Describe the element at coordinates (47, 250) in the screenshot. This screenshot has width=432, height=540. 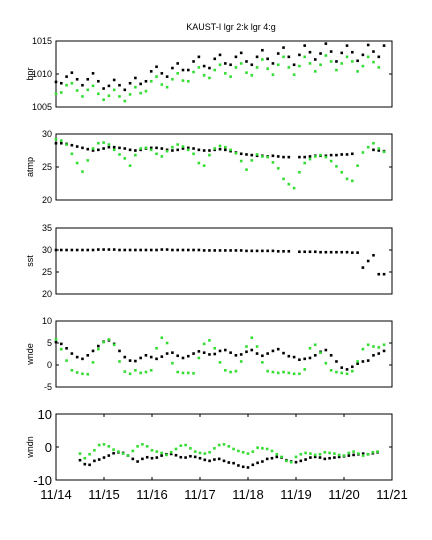
I see `y-tick-label: 30` at that location.